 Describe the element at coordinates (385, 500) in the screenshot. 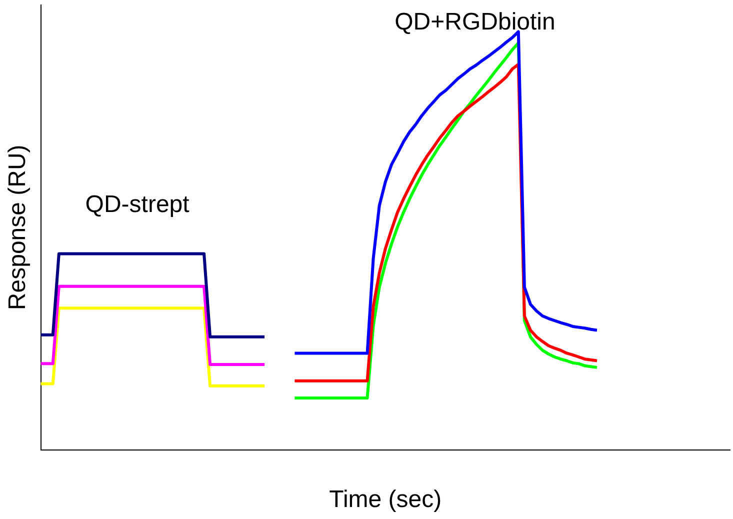

I see `x-axis-title: Time (sec)` at that location.